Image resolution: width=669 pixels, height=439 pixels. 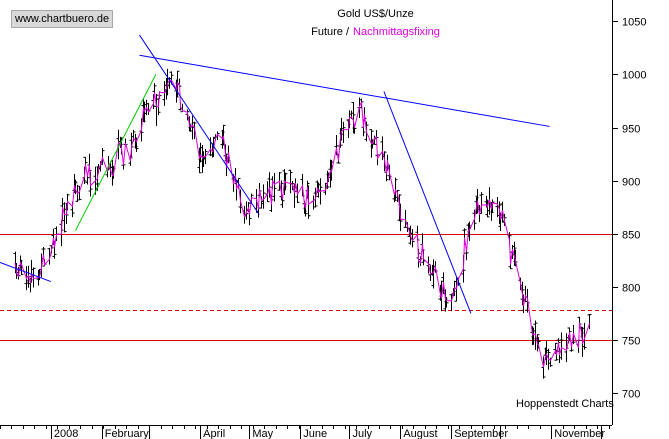 I want to click on x-tick-label: June, so click(x=315, y=433).